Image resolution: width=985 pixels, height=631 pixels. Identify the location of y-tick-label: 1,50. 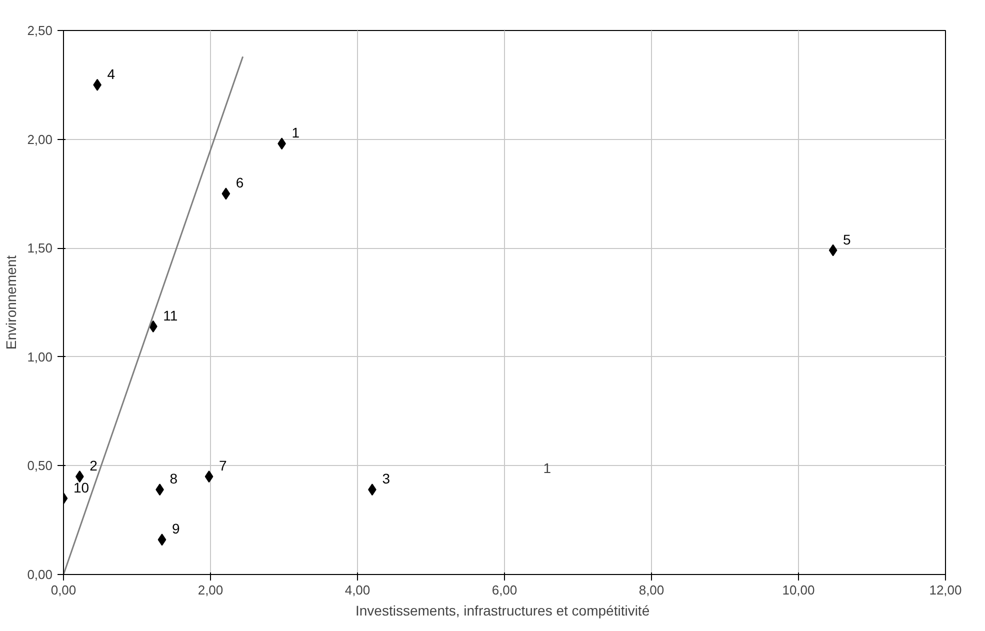
(40, 248).